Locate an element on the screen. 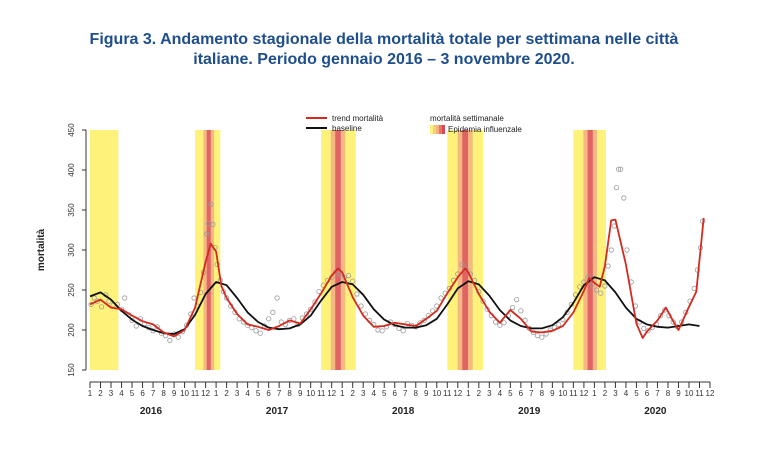  legend-trend-label: trend mortalità is located at coordinates (358, 118).